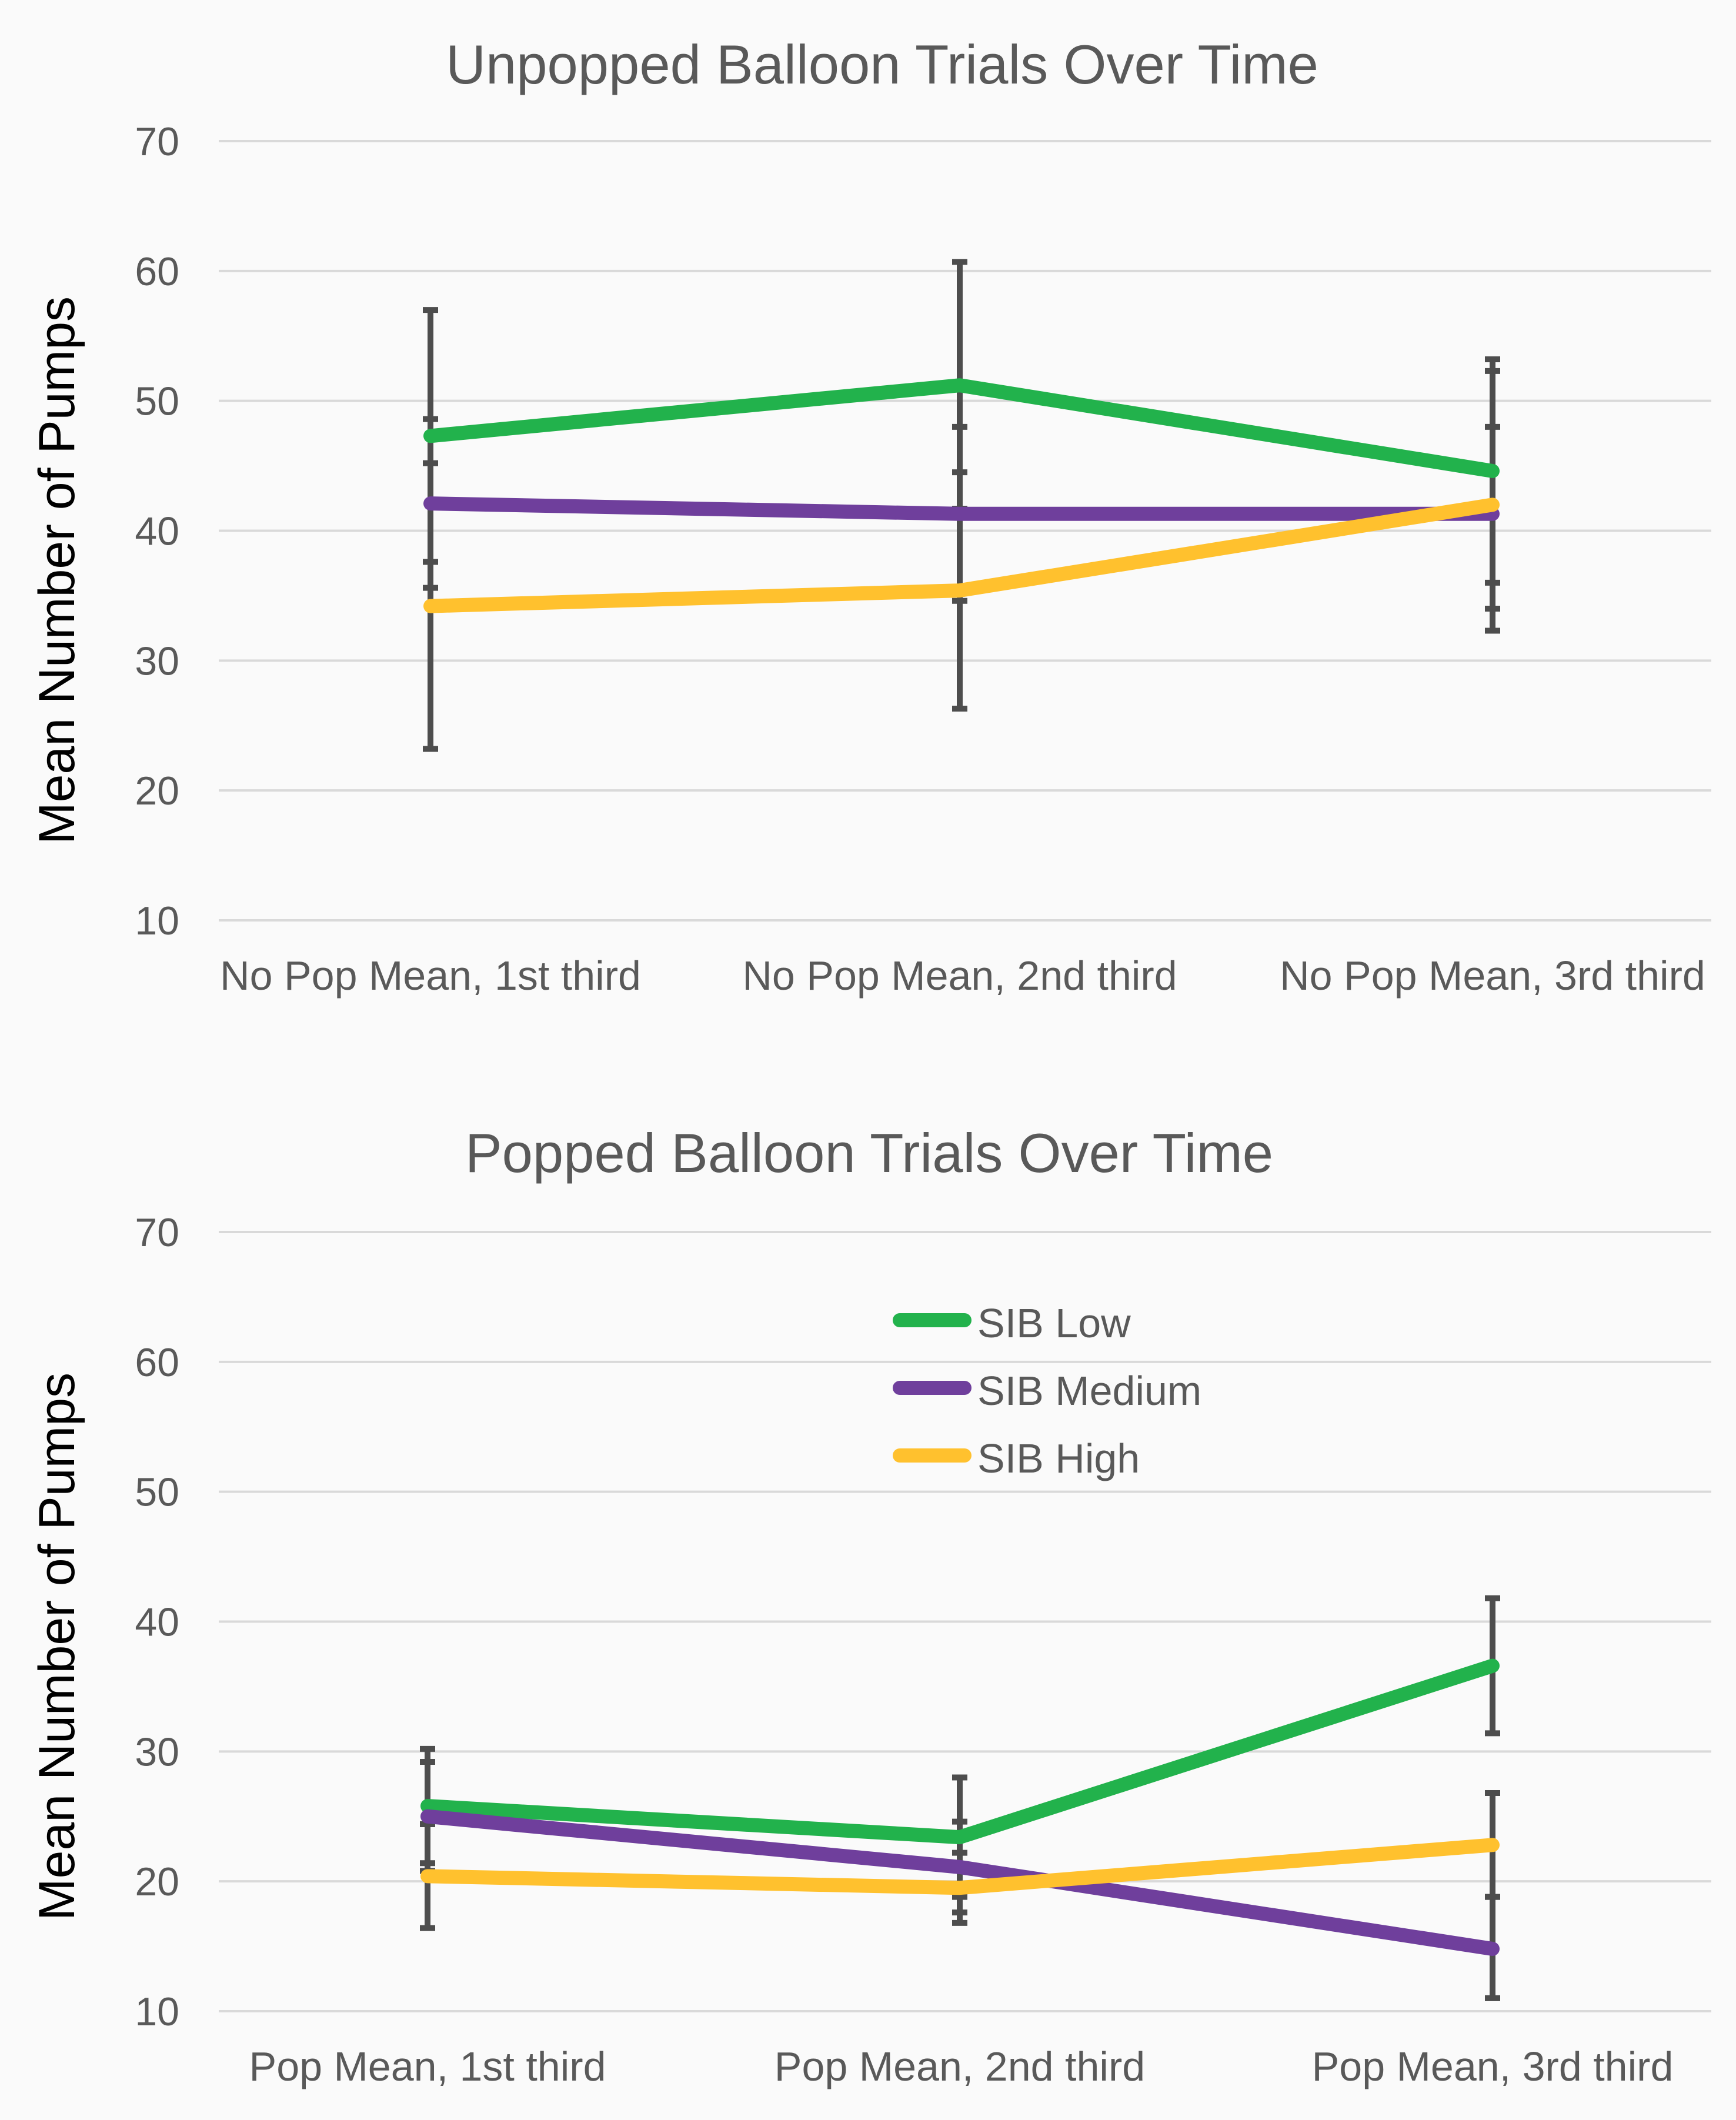  Describe the element at coordinates (1492, 976) in the screenshot. I see `x-tick-label: No Pop Mean, 3rd third` at that location.